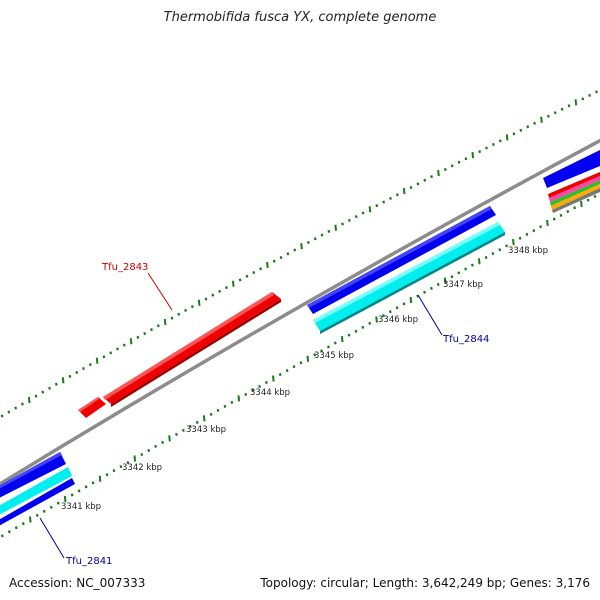  Describe the element at coordinates (88, 561) in the screenshot. I see `gene-label-tfu-2841: Tfu_2841` at that location.